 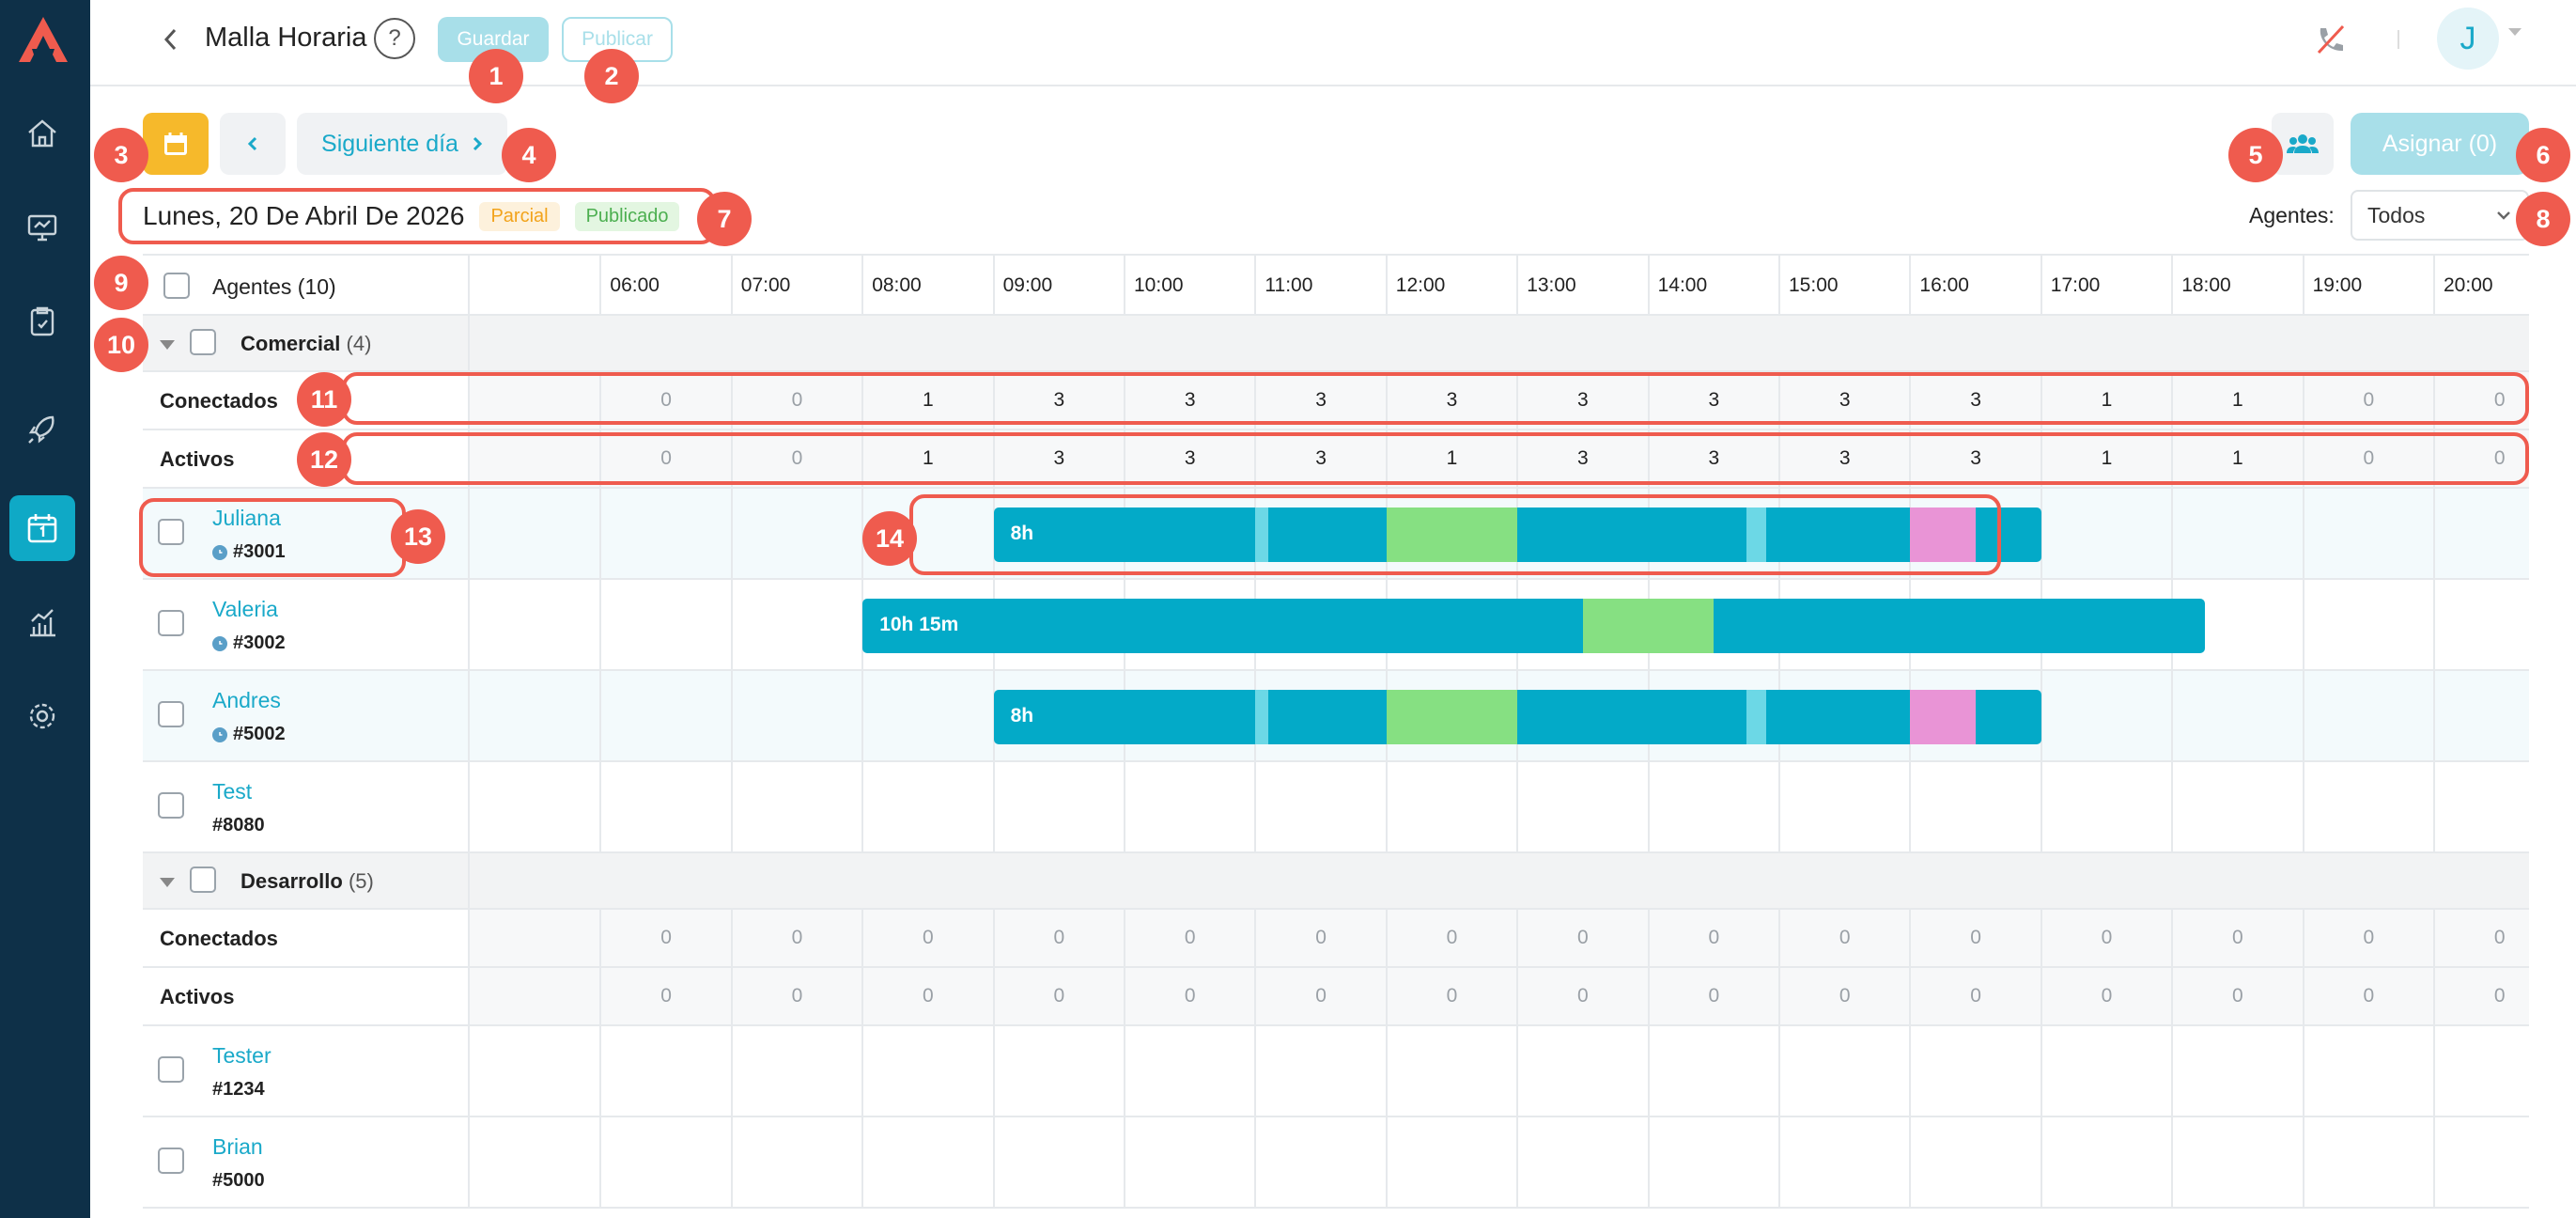 What do you see at coordinates (1683, 285) in the screenshot?
I see `hour-label: 14:00` at bounding box center [1683, 285].